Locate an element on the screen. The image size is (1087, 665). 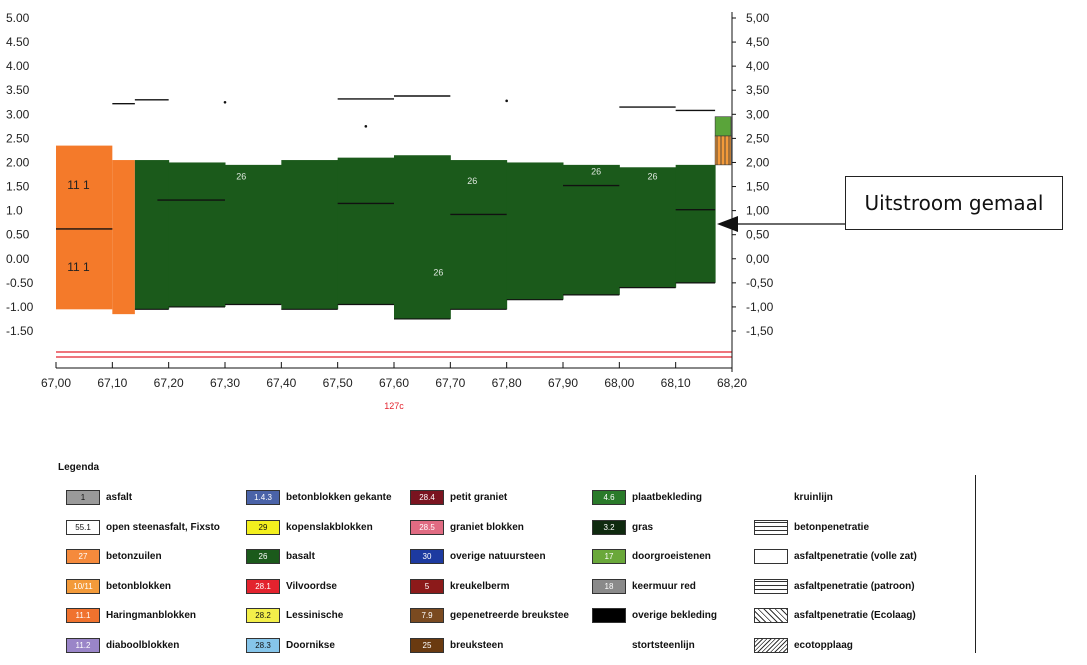
legend-swatch: 27 is located at coordinates (83, 556).